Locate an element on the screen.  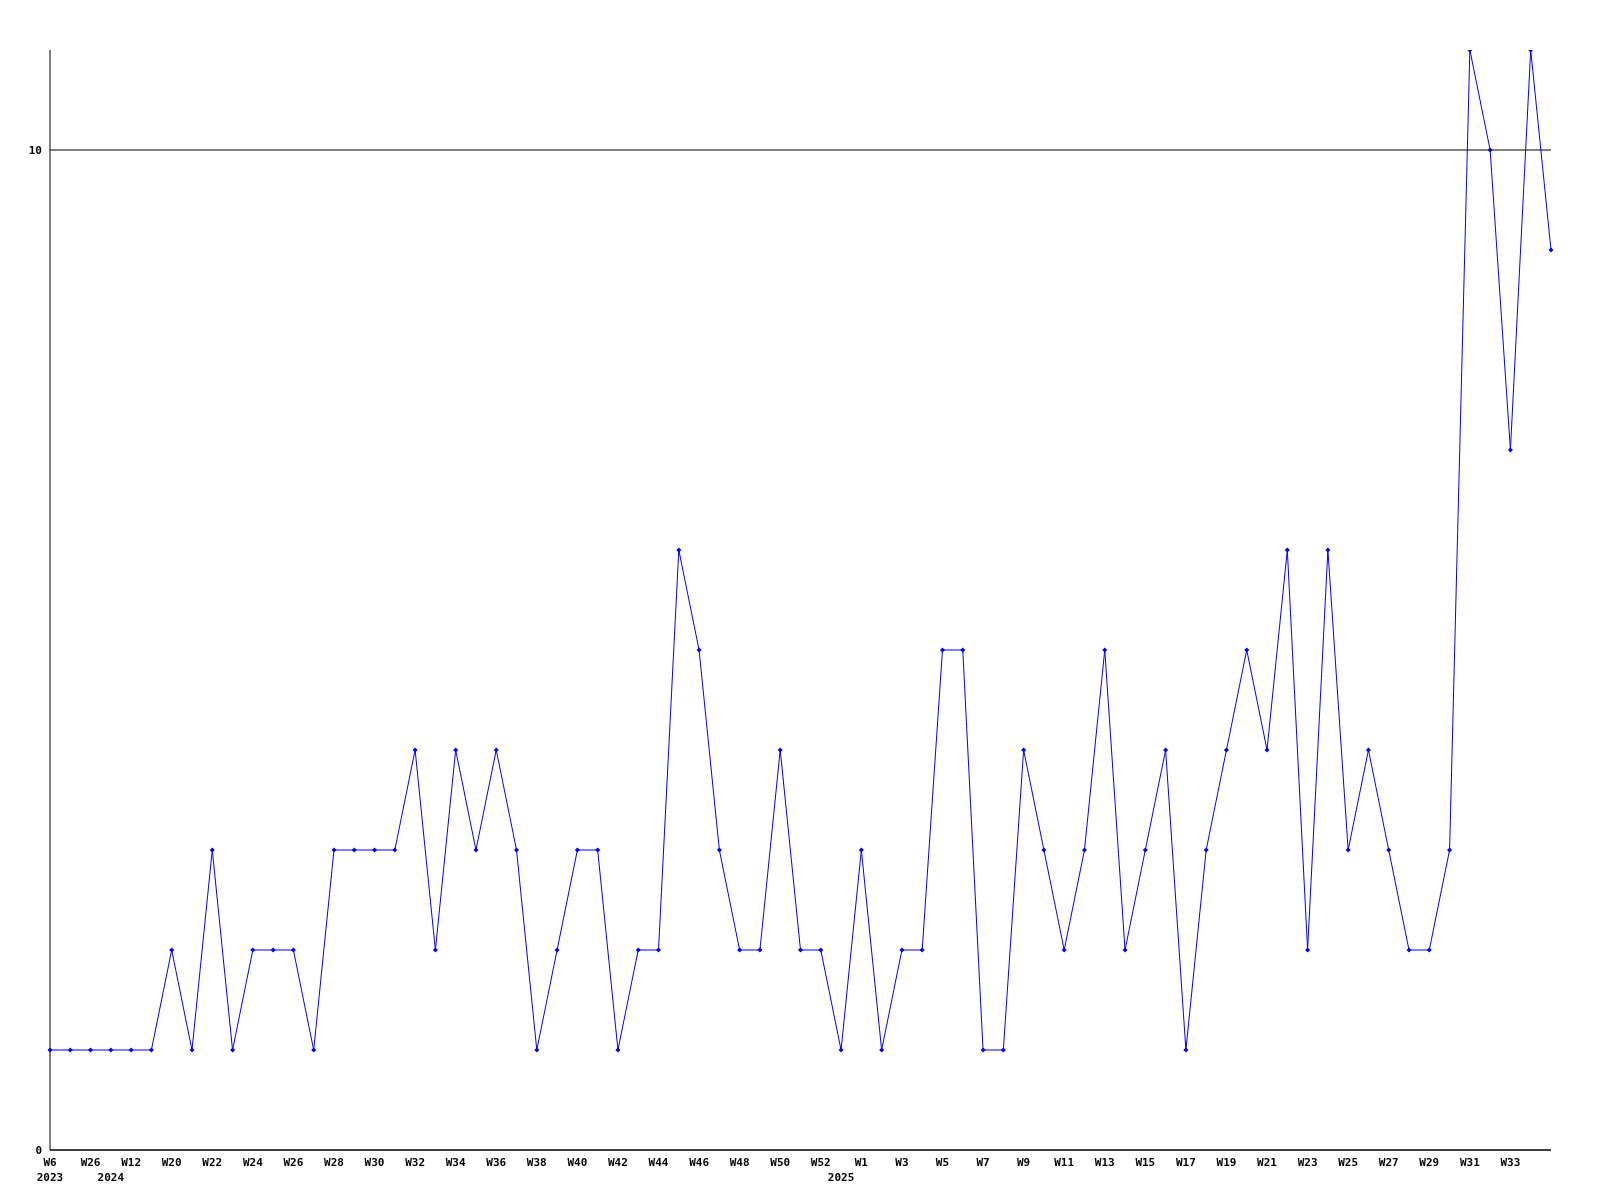
x-tick-label: W32 is located at coordinates (415, 1162).